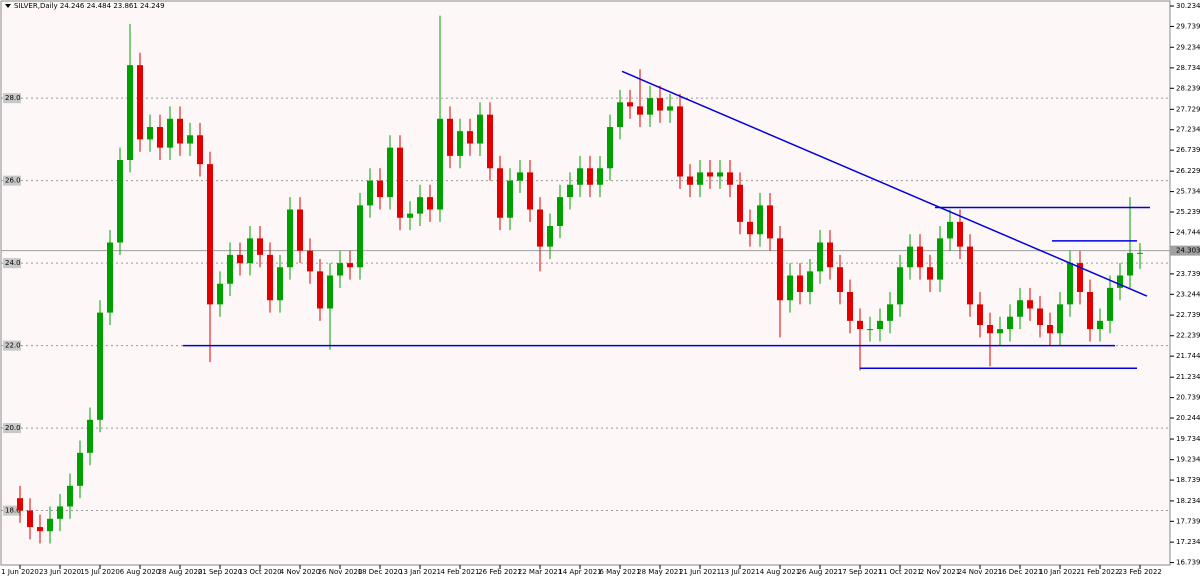  I want to click on y-tick-label: 27.234, so click(1188, 130).